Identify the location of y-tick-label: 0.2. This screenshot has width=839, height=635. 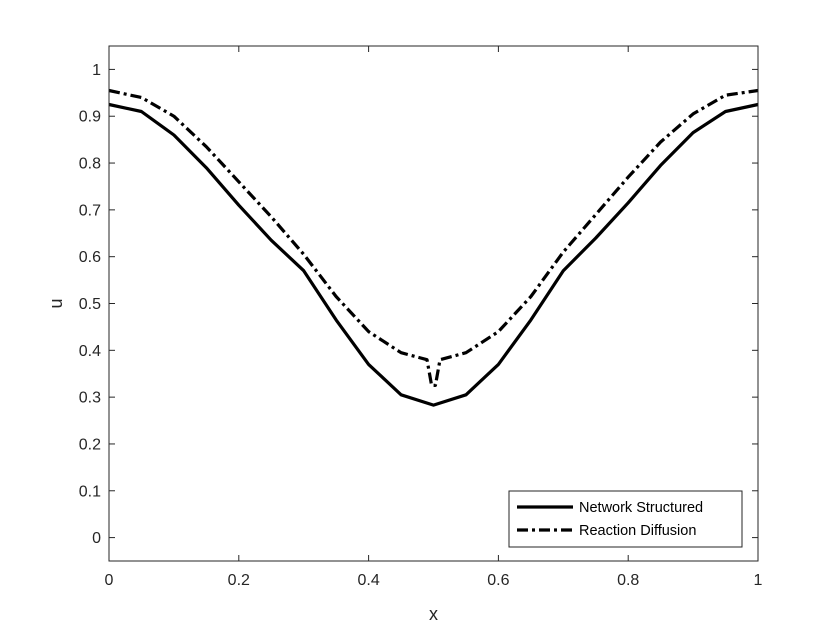
(90, 444).